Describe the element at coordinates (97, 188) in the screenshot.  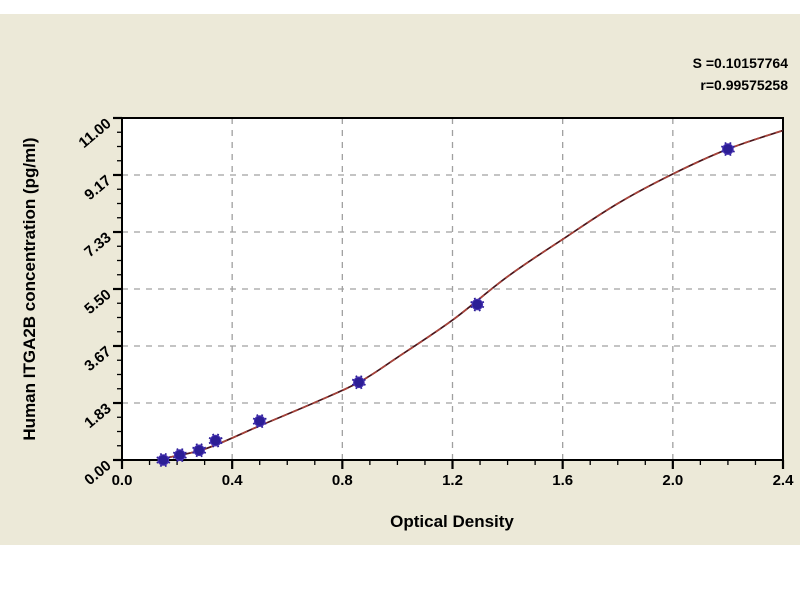
I see `y-tick-label: 9.17` at that location.